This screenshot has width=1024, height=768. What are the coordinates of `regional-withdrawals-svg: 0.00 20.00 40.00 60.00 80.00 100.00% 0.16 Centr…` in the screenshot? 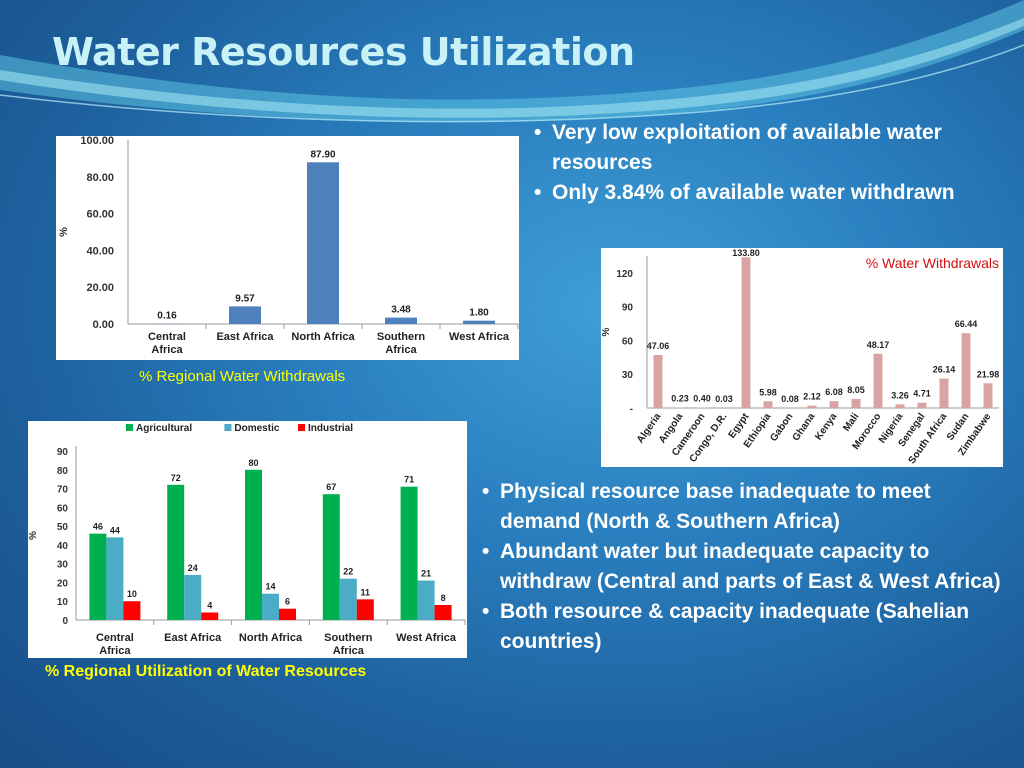 It's located at (288, 246).